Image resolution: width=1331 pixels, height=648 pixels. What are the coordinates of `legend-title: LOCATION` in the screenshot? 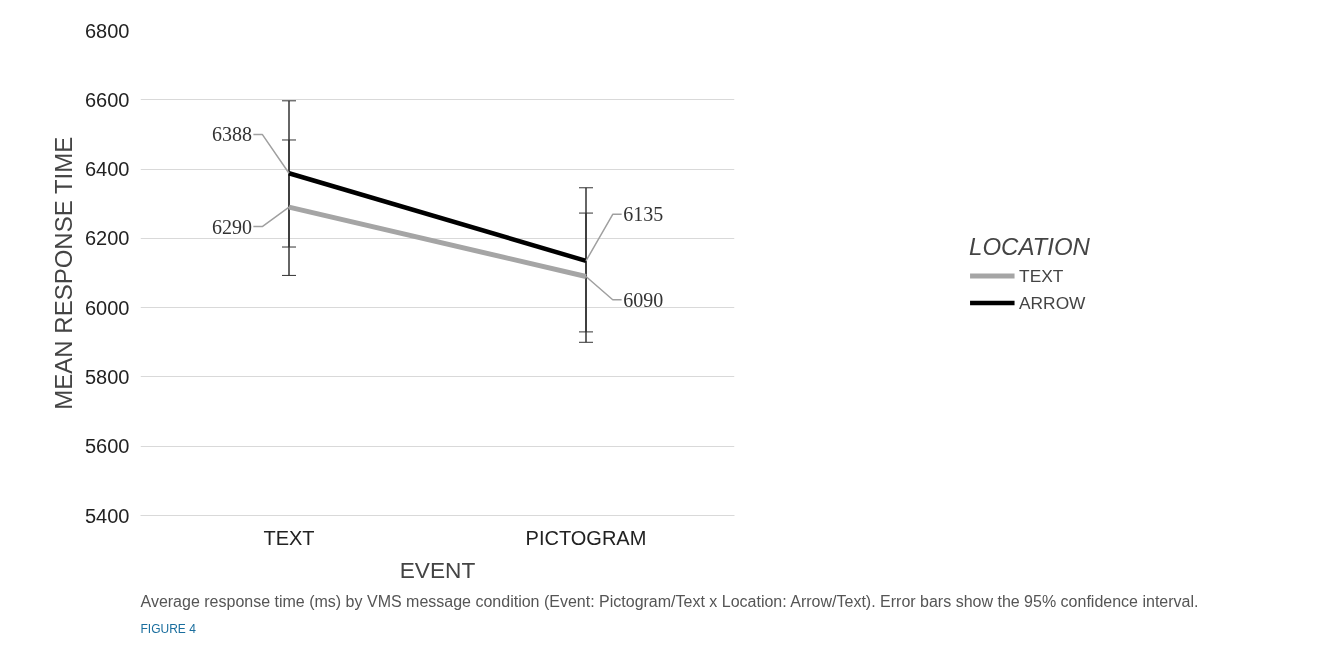 It's located at (1029, 246).